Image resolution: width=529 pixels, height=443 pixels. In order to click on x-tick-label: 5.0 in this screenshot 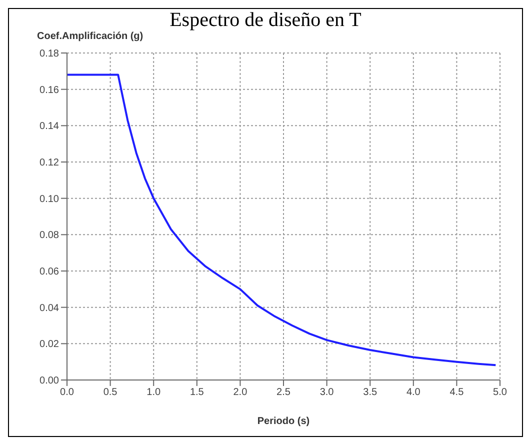, I will do `click(500, 392)`.